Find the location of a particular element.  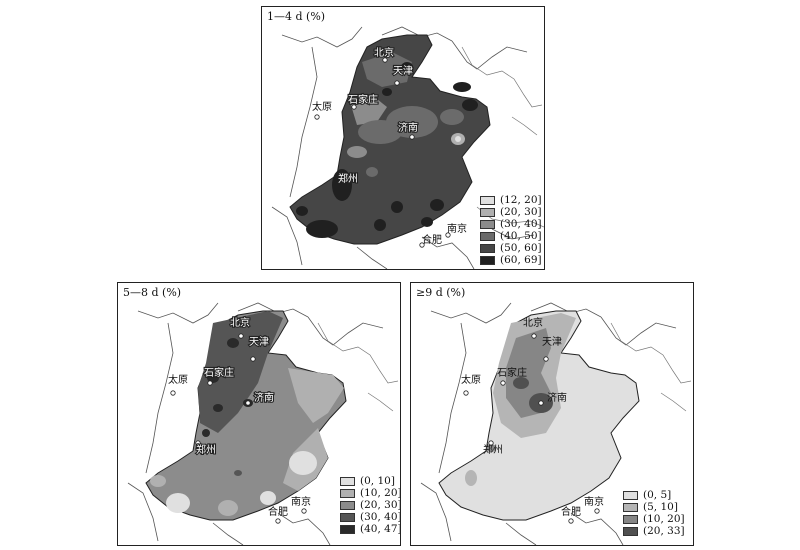

panel-title: 1—4 d (%) is located at coordinates (296, 16).